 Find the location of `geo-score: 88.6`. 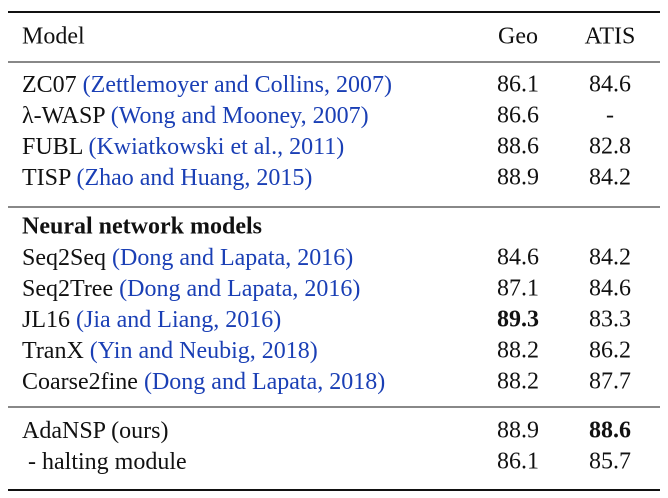

geo-score: 88.6 is located at coordinates (518, 147).